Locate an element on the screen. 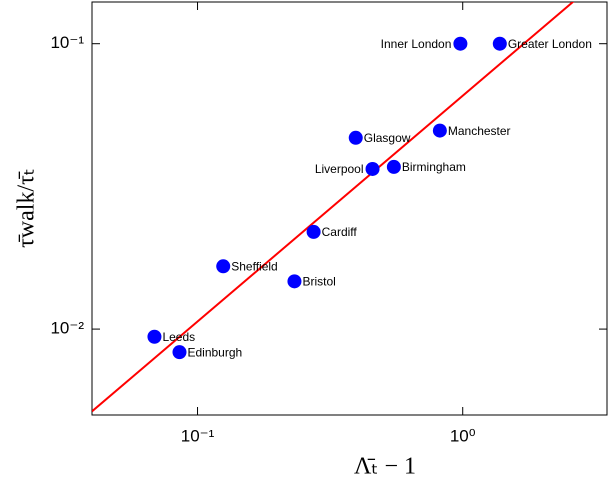 This screenshot has width=609, height=489. x-axis-label: Λ̄ₜ − 1 is located at coordinates (385, 467).